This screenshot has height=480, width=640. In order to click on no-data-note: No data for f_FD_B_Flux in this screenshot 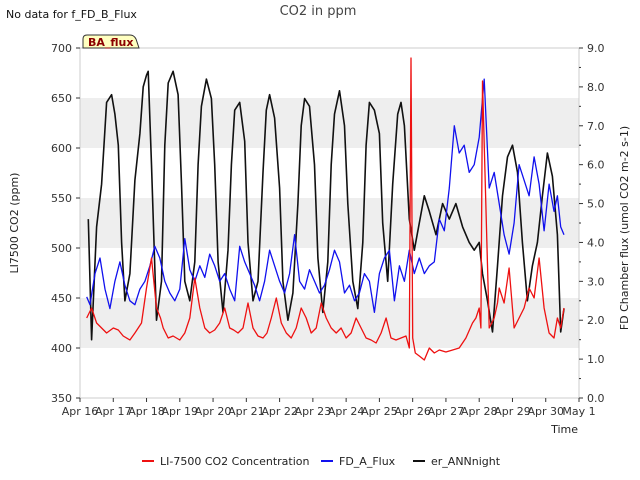, I will do `click(71, 14)`.